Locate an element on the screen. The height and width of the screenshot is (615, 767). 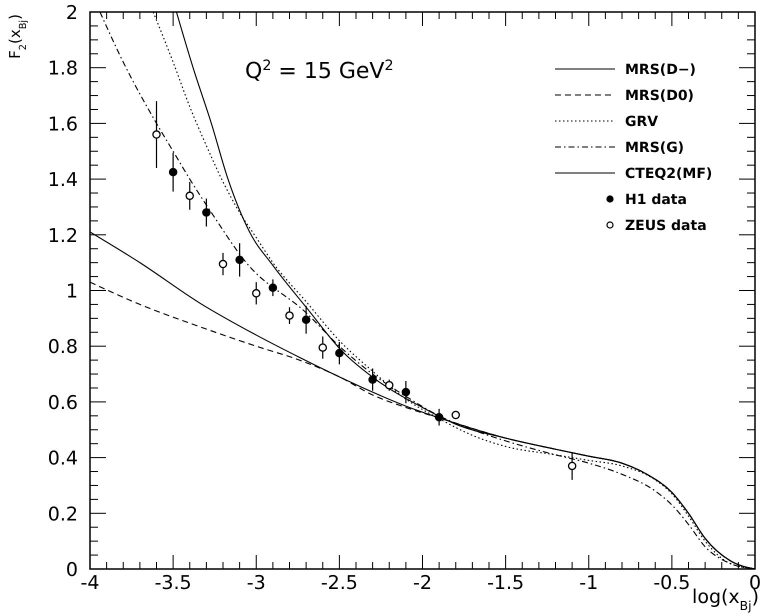
y-tick-label: 1 is located at coordinates (72, 291).